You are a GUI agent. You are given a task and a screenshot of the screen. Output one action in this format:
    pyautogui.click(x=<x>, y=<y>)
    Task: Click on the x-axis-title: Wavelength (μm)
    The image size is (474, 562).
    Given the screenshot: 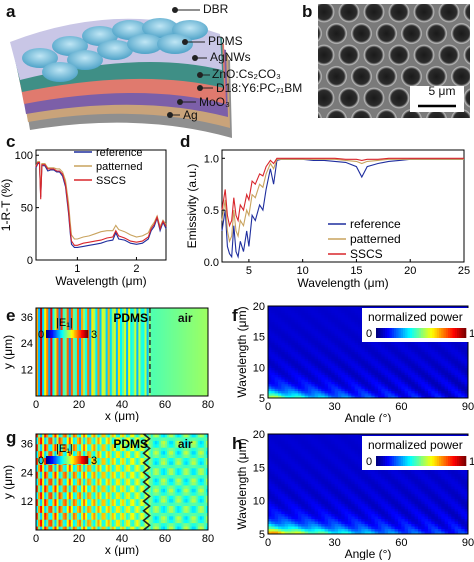 What is the action you would take?
    pyautogui.click(x=342, y=283)
    